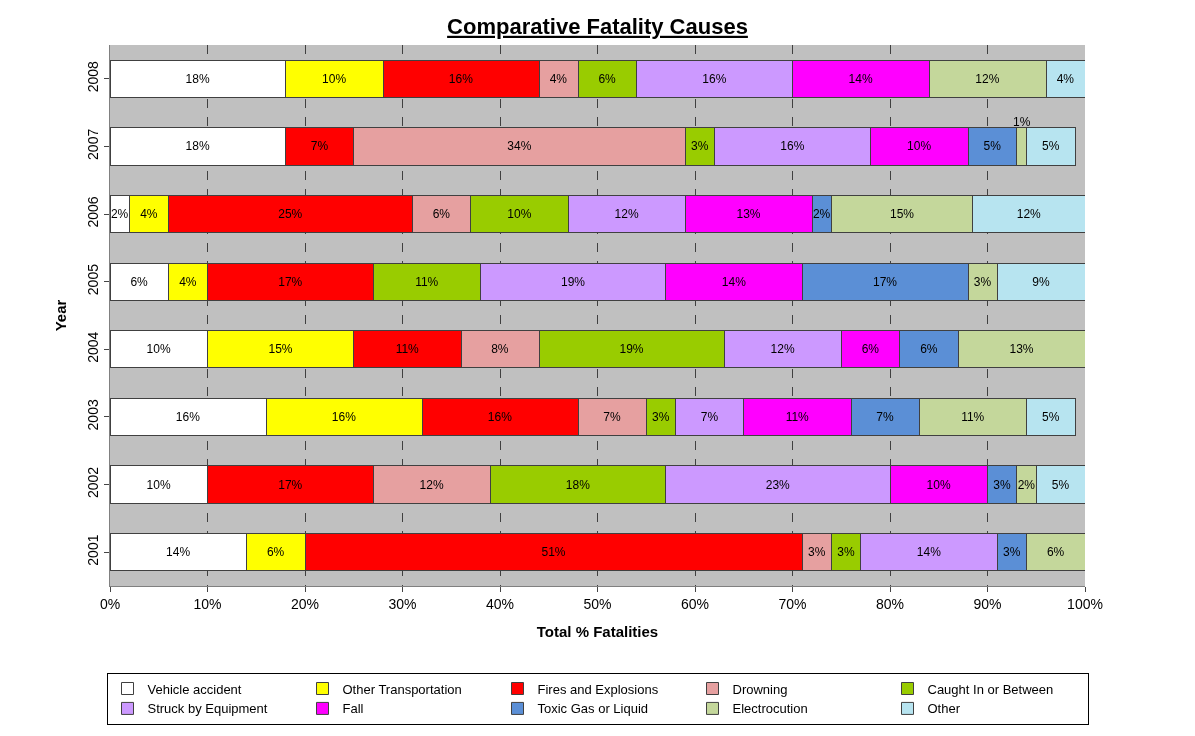 This screenshot has height=736, width=1195. What do you see at coordinates (93, 482) in the screenshot?
I see `y-tick-label: 2002` at bounding box center [93, 482].